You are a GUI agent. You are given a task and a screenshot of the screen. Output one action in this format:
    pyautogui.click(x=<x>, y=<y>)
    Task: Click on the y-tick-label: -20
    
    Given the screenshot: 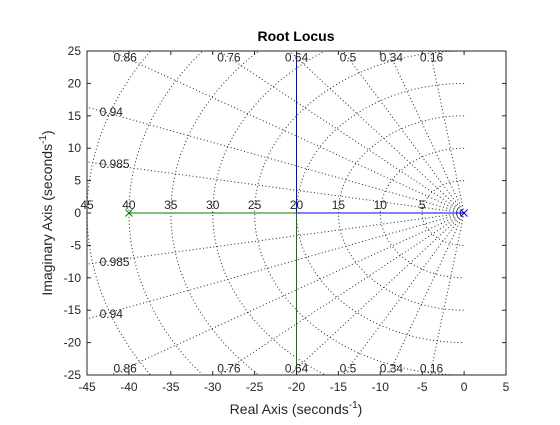 What is the action you would take?
    pyautogui.click(x=73, y=343)
    